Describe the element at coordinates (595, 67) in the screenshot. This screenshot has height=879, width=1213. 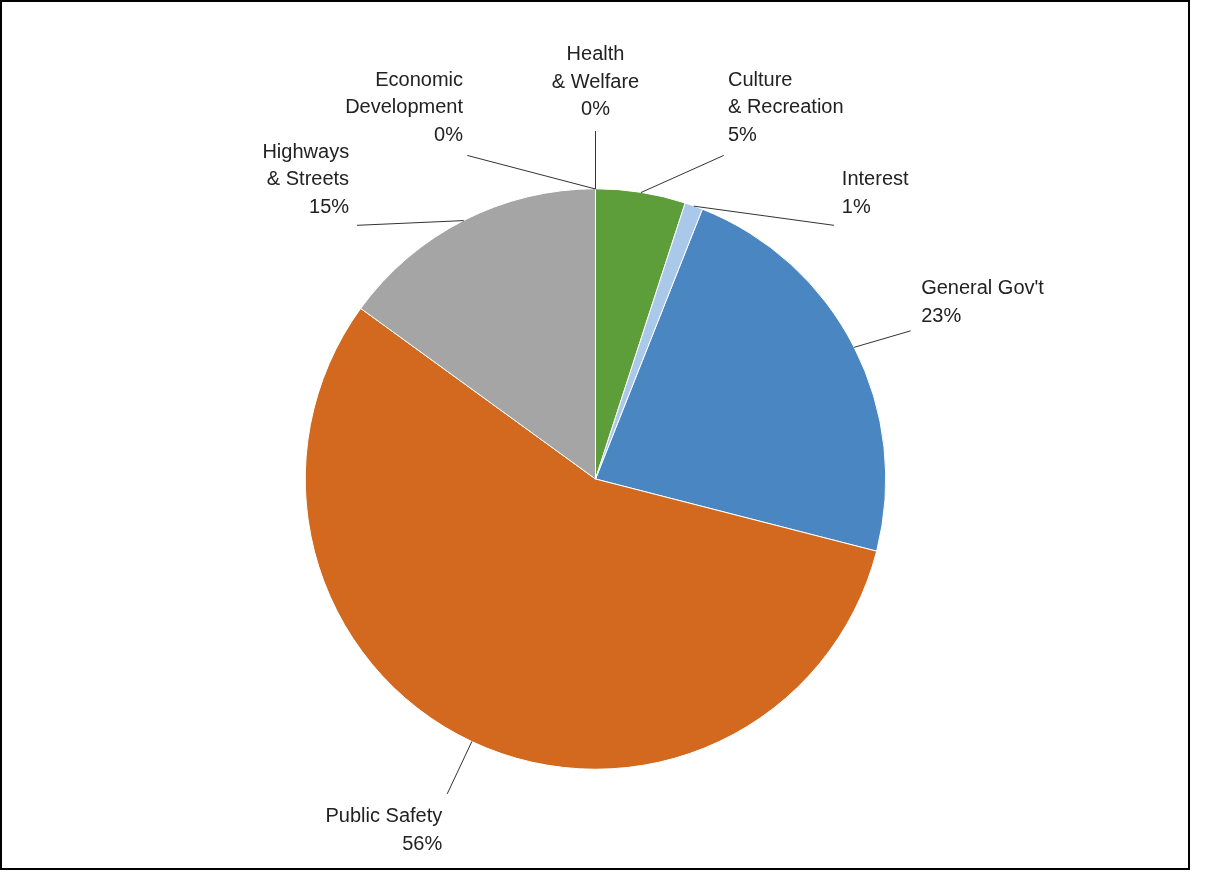
I see `category-label: Health & Welfare` at that location.